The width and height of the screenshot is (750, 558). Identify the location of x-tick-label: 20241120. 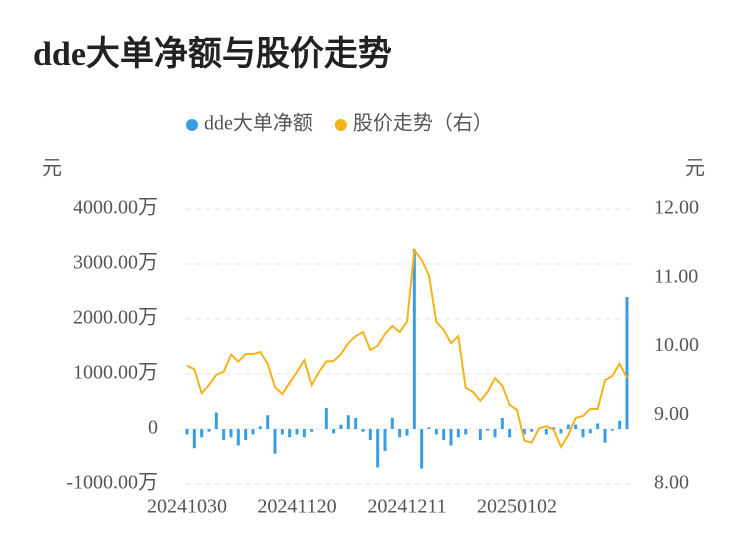
(296, 507).